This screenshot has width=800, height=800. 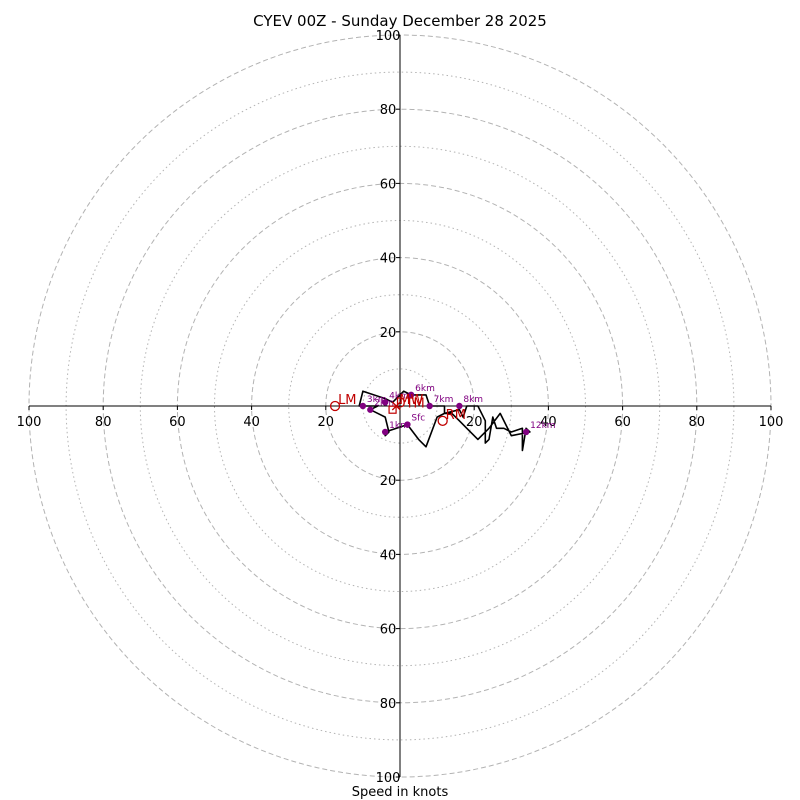 I want to click on storm-motion-label: DTM, so click(x=410, y=404).